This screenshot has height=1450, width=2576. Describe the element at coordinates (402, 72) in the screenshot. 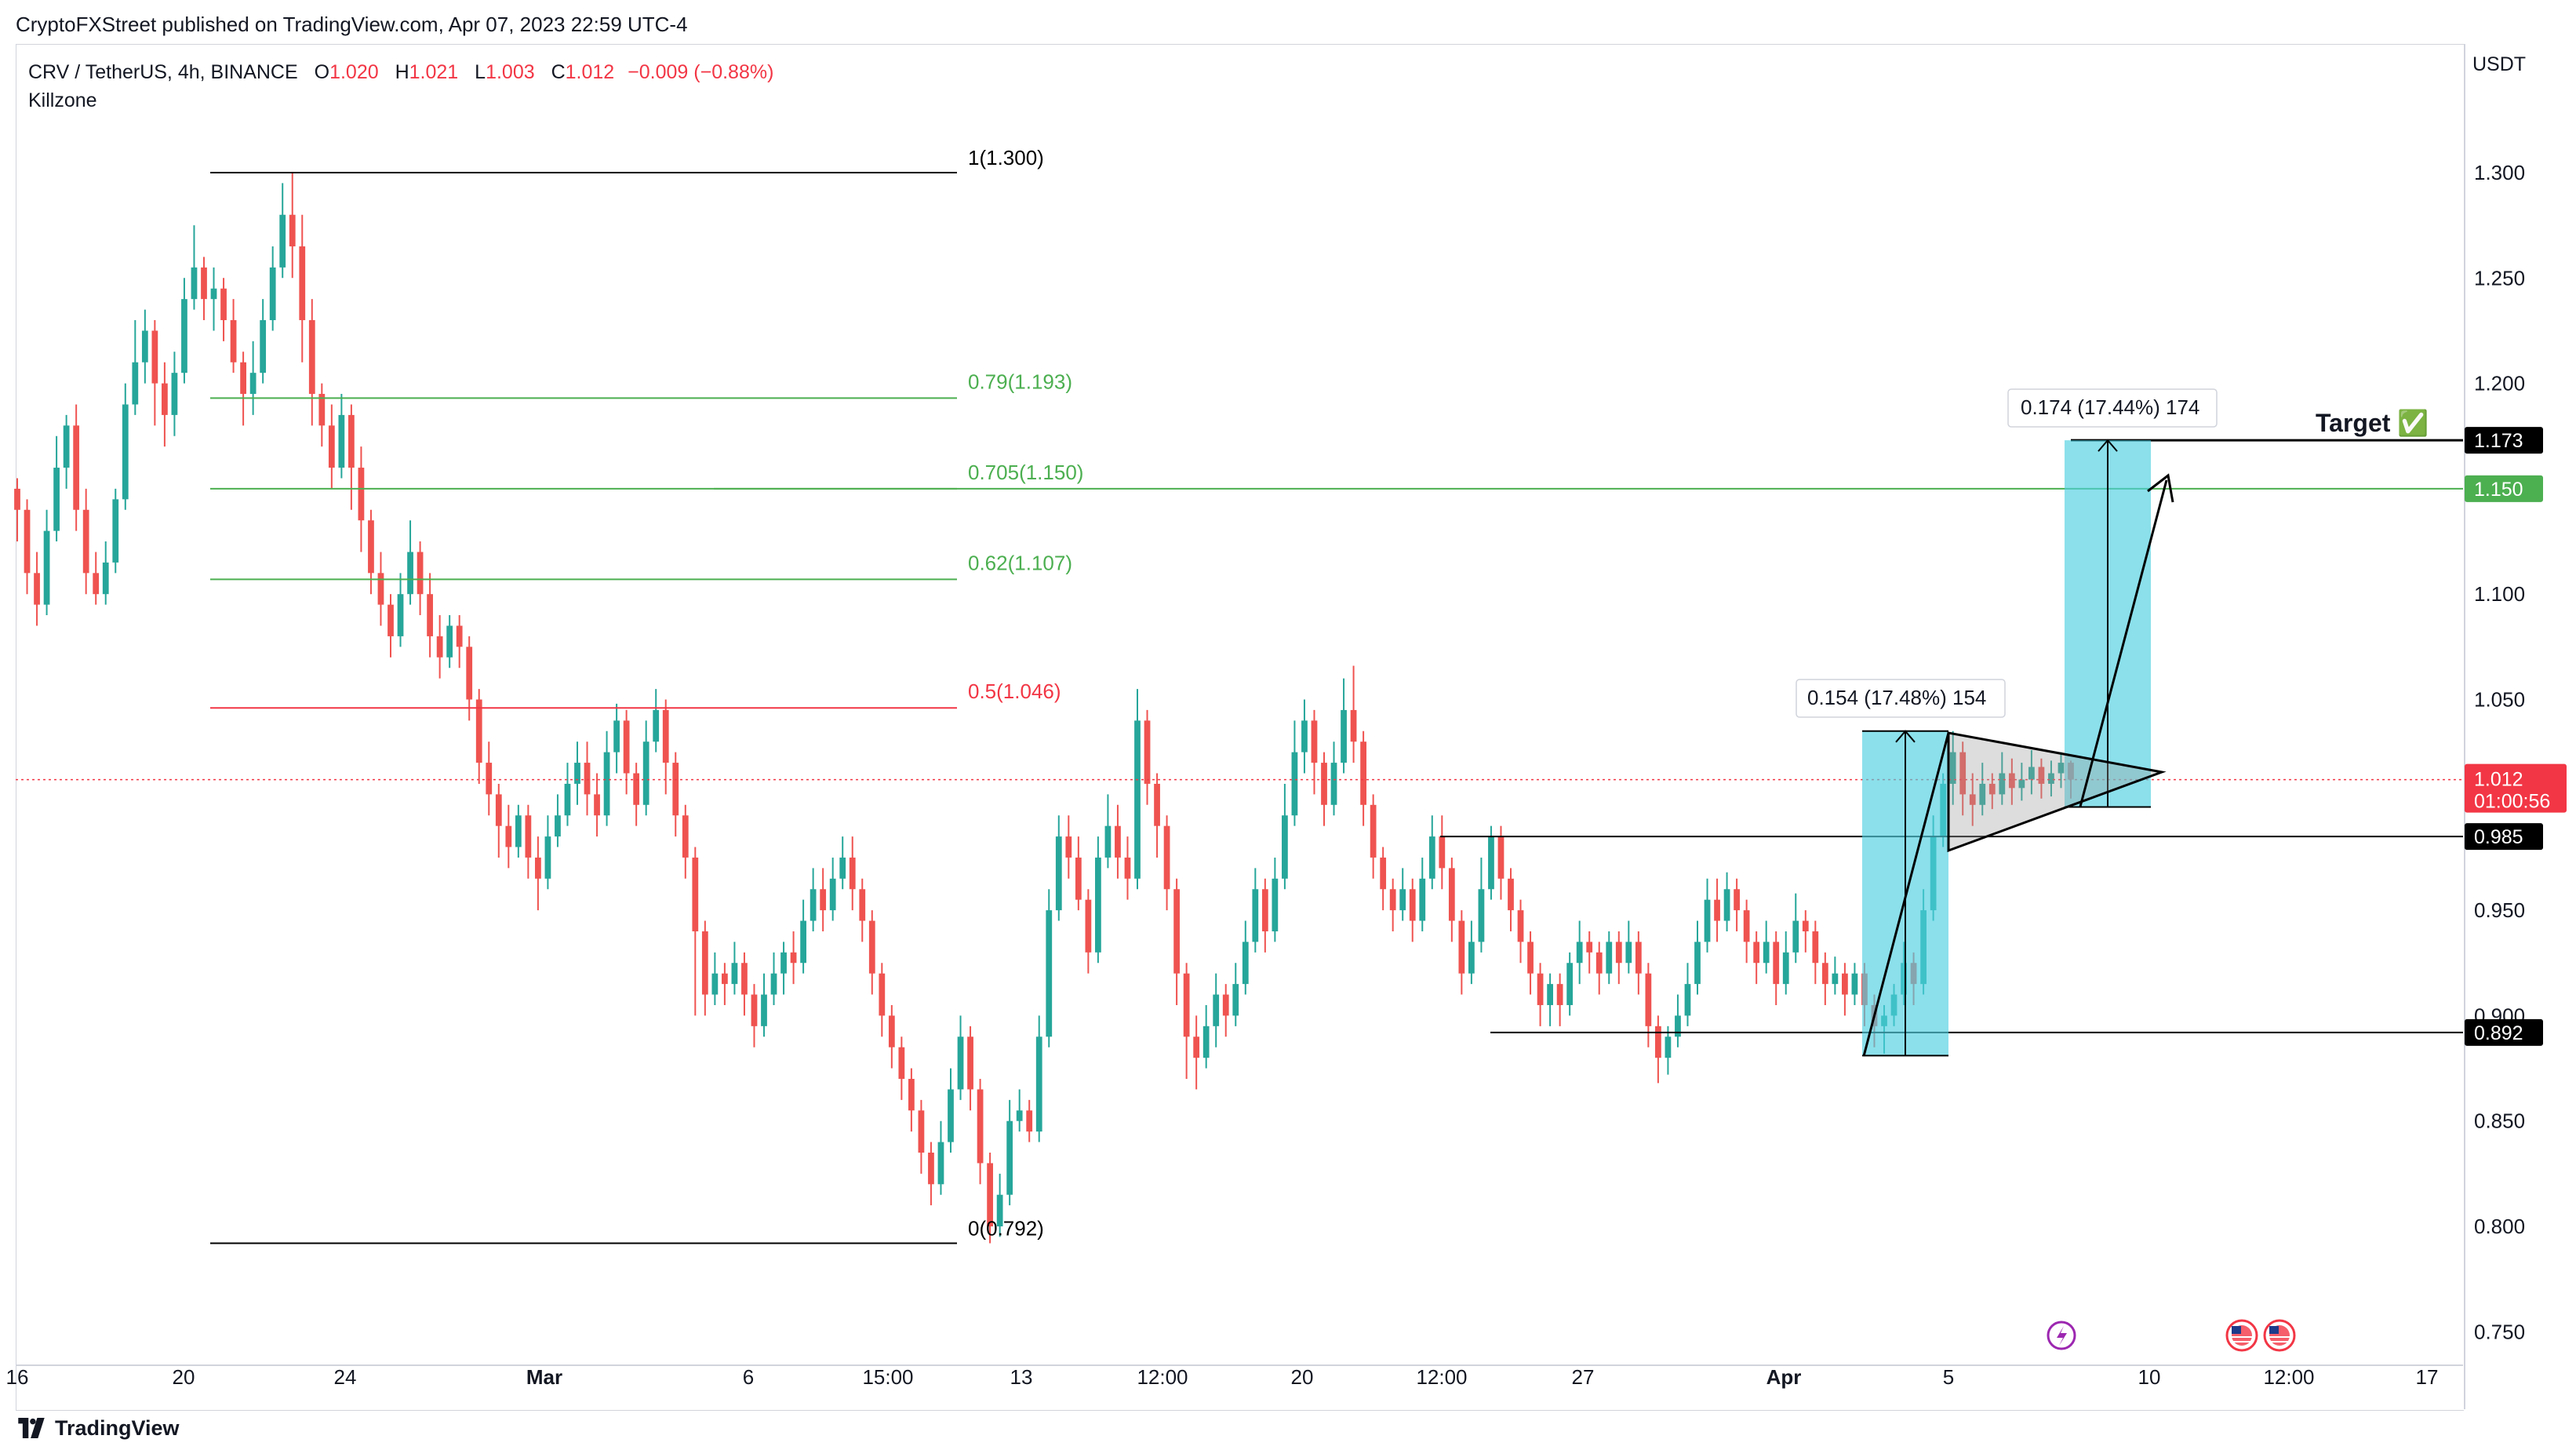

I see `high-label: H` at that location.